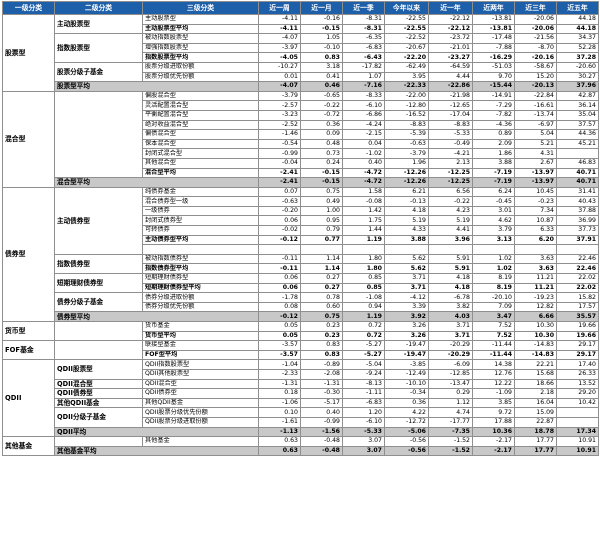  What do you see at coordinates (577, 211) in the screenshot?
I see `return-value-cell: 37.88` at bounding box center [577, 211].